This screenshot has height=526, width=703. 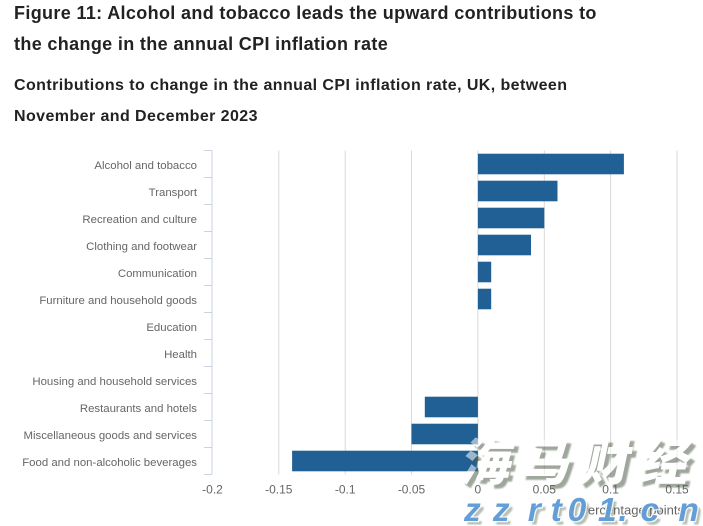 I want to click on svg-text: Percentage points, so click(x=631, y=510).